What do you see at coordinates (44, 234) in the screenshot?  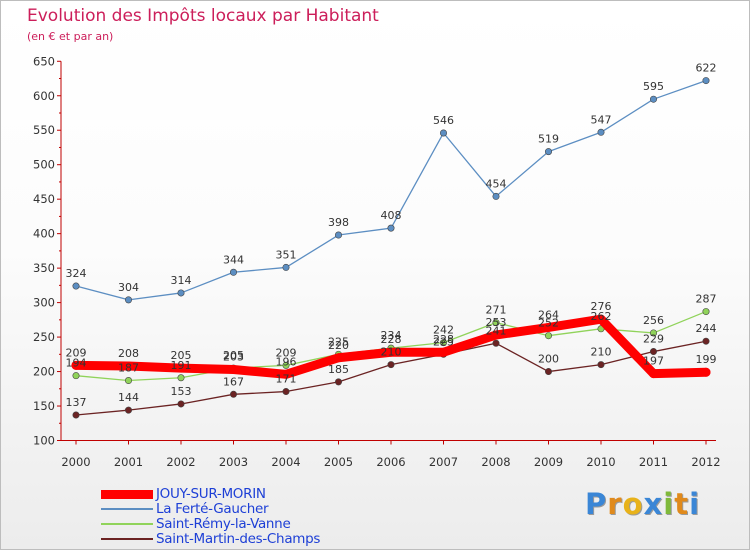 I see `y-tick-label: 400` at bounding box center [44, 234].